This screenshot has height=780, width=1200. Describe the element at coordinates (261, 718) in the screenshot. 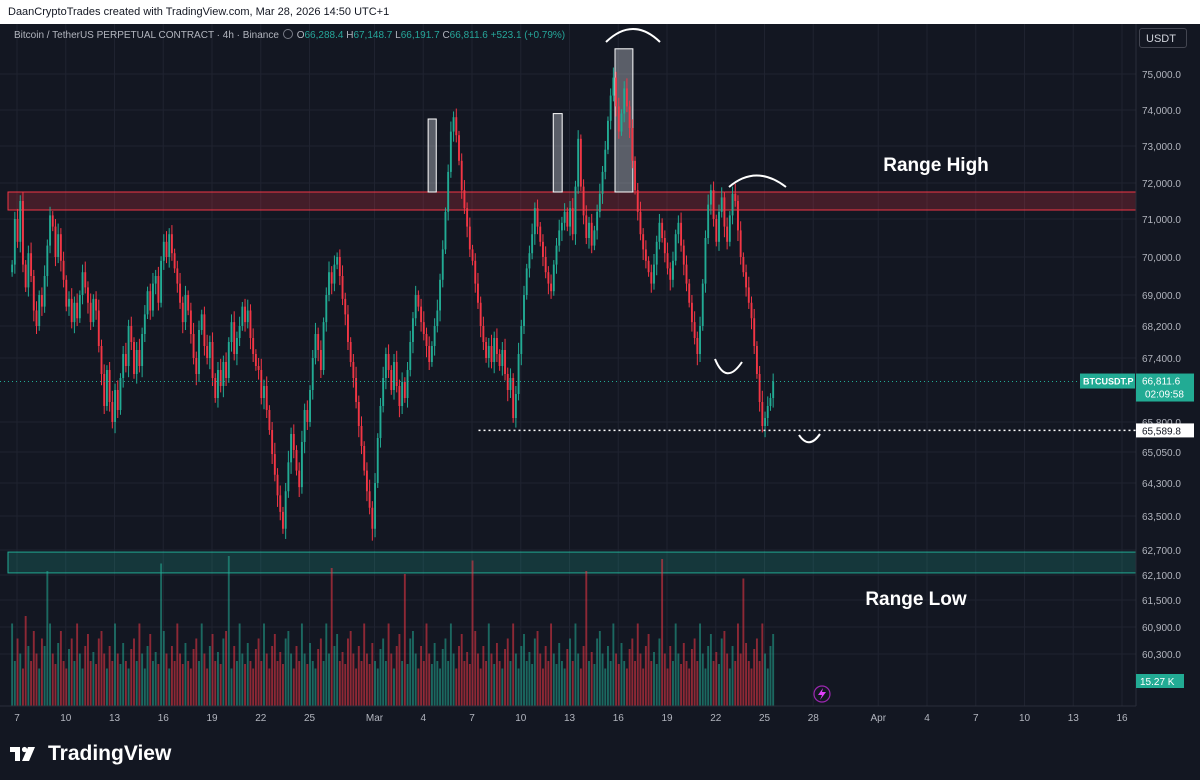

I see `time-tick-label: 22` at that location.